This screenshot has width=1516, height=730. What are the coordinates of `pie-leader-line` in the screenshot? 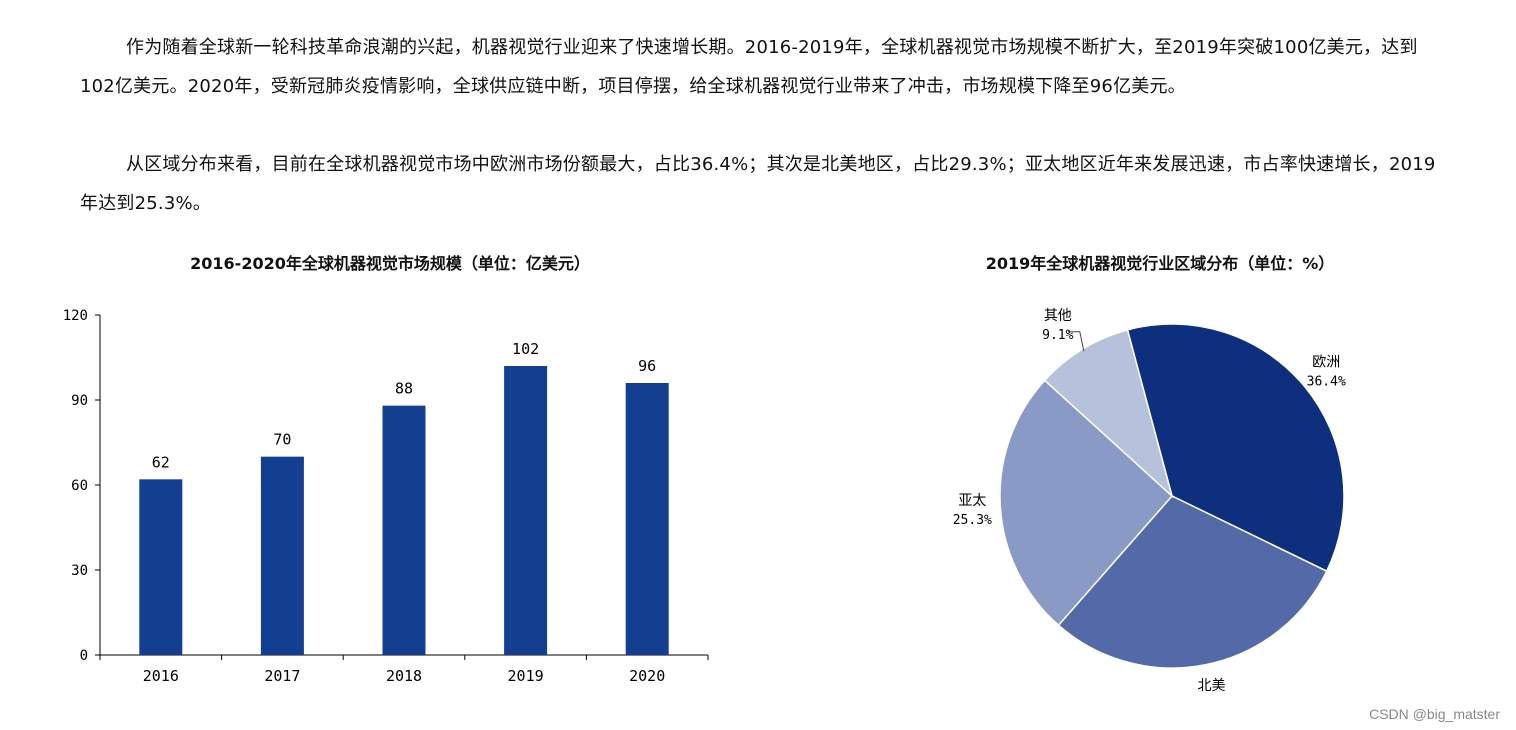 It's located at (1076, 341).